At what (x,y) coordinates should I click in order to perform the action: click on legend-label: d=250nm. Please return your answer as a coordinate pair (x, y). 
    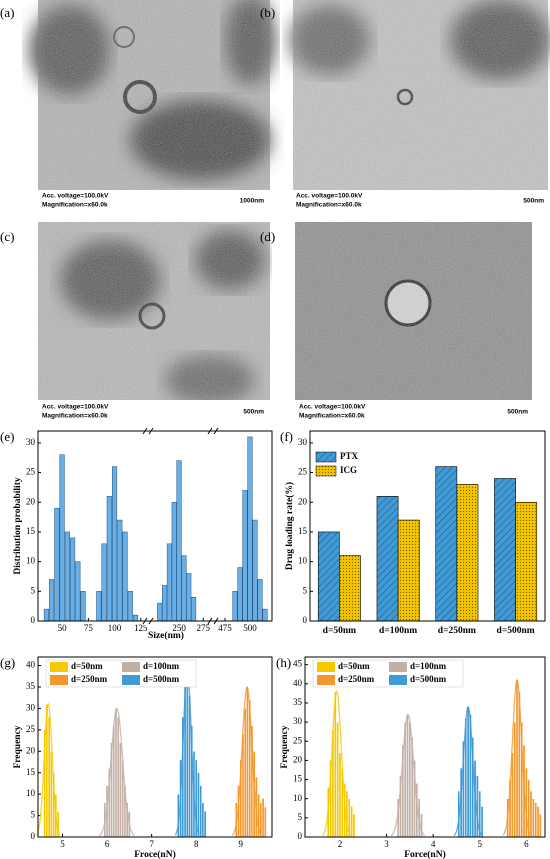
    Looking at the image, I should click on (89, 679).